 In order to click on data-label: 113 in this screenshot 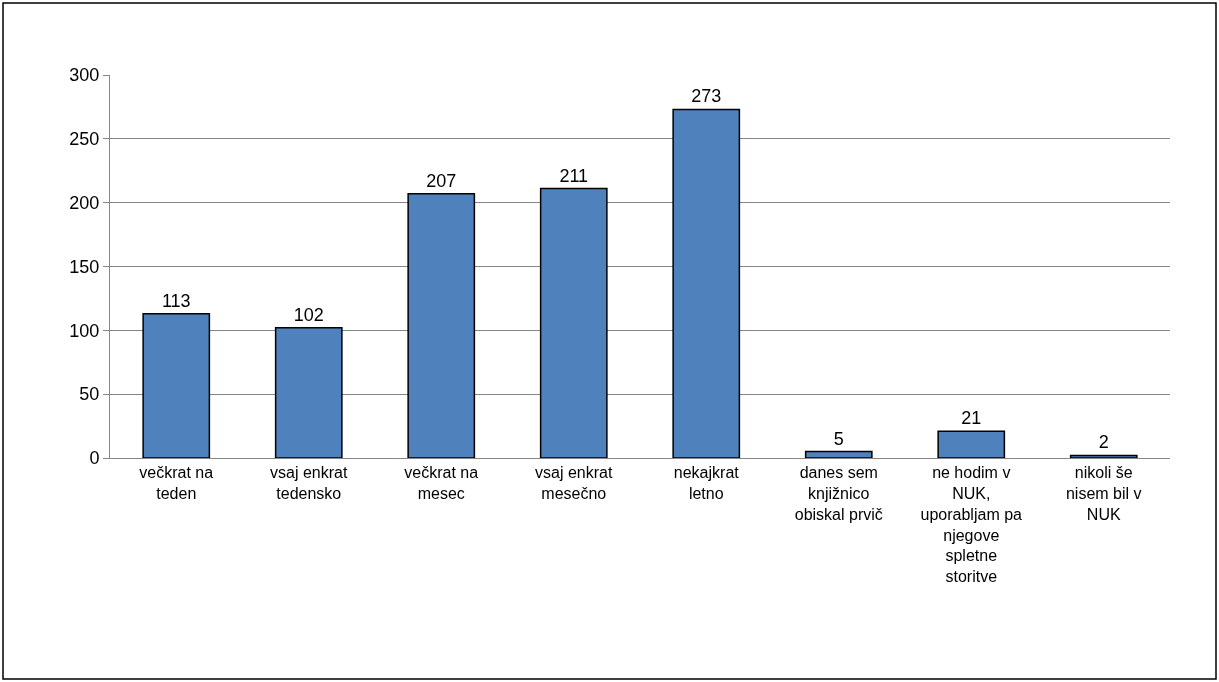, I will do `click(176, 300)`.